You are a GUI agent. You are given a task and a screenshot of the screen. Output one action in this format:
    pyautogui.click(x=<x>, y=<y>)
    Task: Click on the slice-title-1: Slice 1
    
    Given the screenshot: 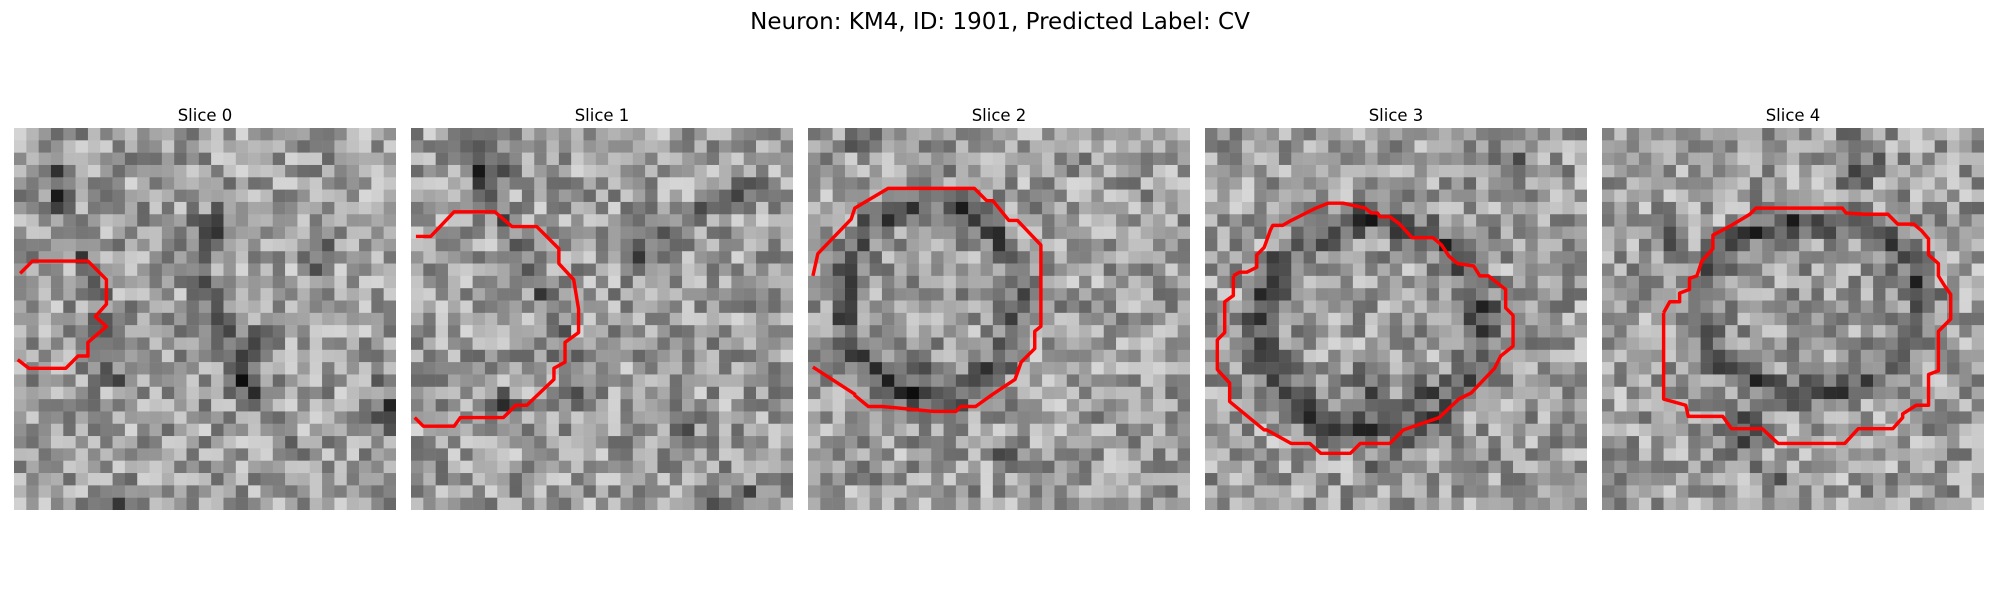 What is the action you would take?
    pyautogui.click(x=602, y=115)
    